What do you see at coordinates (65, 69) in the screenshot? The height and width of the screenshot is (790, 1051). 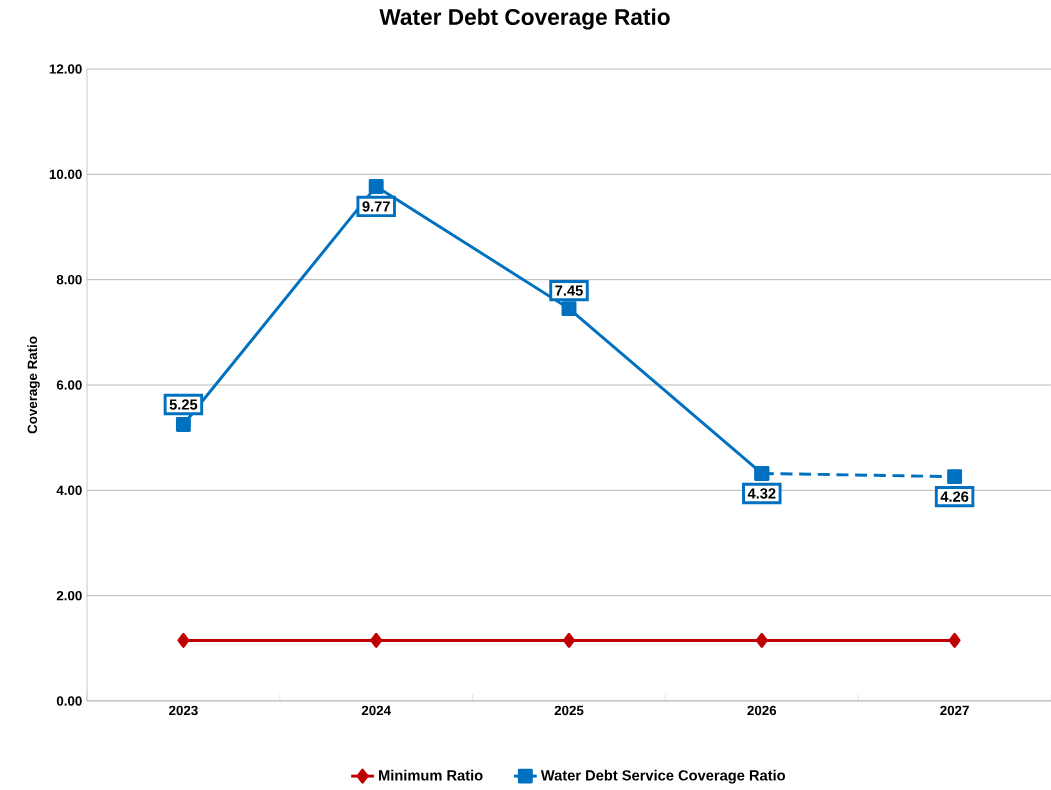 I see `y-tick-label: 12.00` at bounding box center [65, 69].